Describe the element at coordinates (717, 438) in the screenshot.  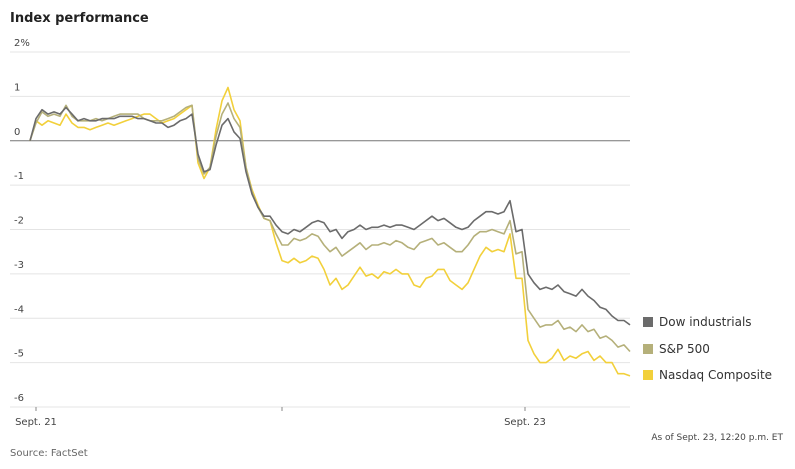
I see `note: As of Sept. 23, 12:20 p.m. ET` at that location.